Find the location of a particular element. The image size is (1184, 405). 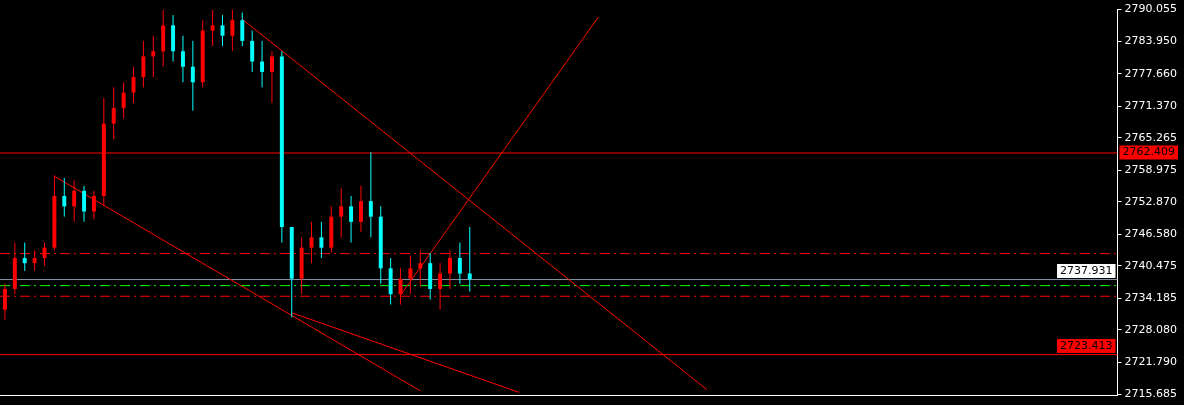

y-tick-label: 2777.660 is located at coordinates (1151, 73).